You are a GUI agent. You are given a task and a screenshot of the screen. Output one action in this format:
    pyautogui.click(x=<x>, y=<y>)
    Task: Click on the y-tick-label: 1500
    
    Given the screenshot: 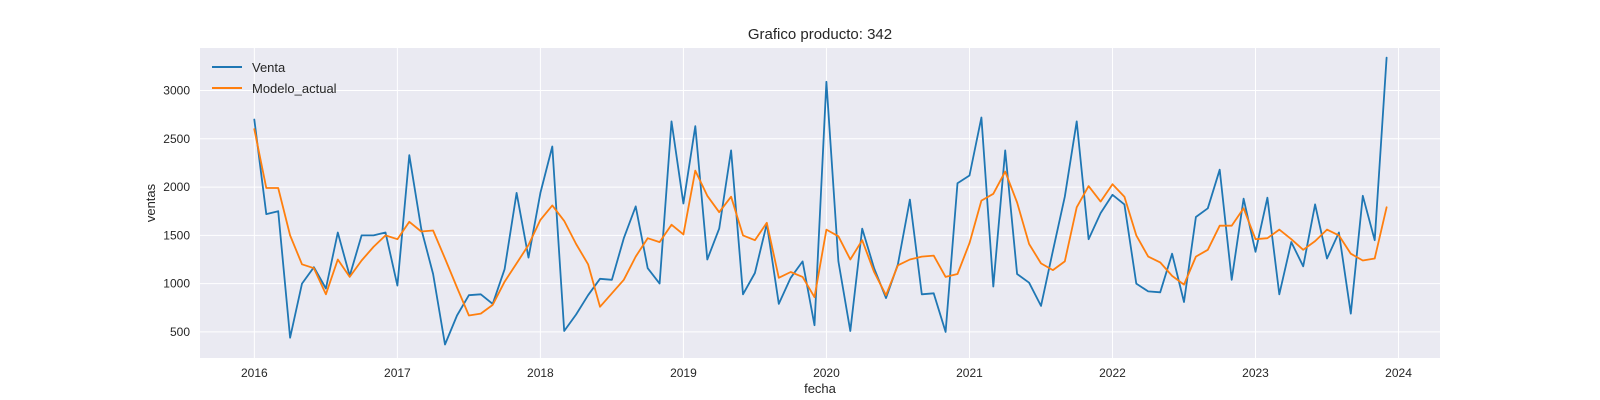 What is the action you would take?
    pyautogui.click(x=176, y=235)
    